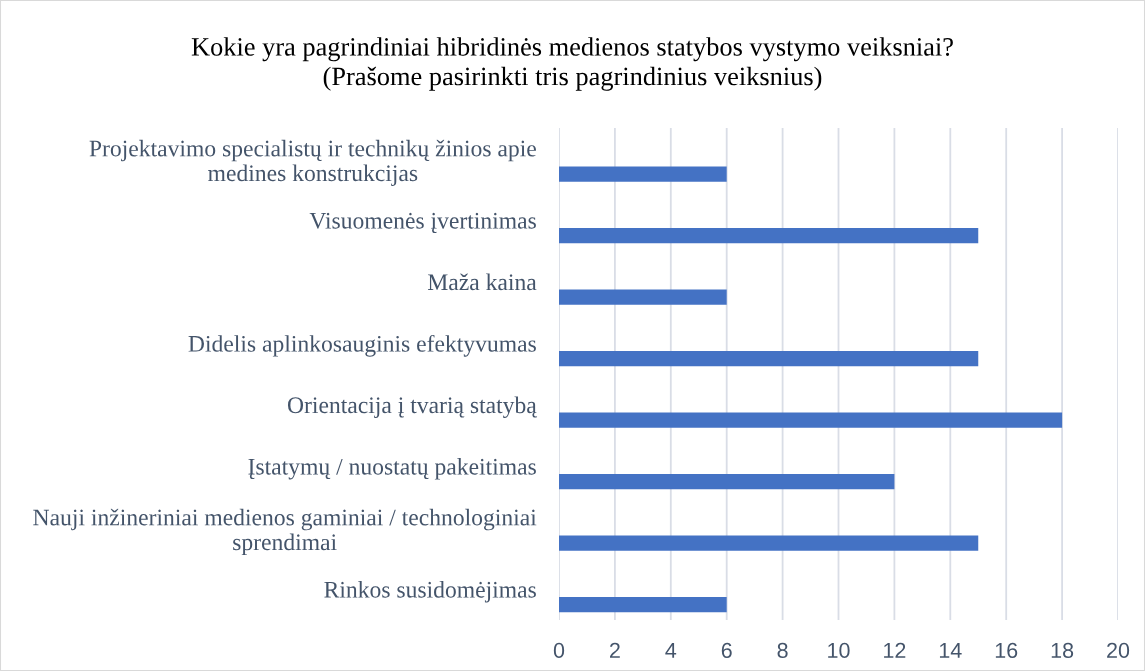 Image resolution: width=1145 pixels, height=671 pixels. I want to click on x-tick-label: 4, so click(671, 650).